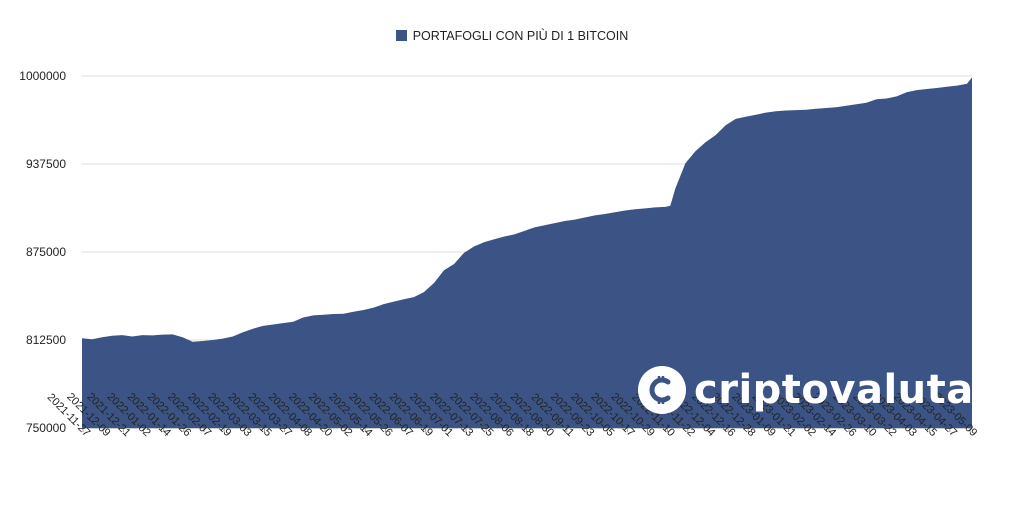 The height and width of the screenshot is (512, 1024). I want to click on y-tick-label: 750000, so click(46, 428).